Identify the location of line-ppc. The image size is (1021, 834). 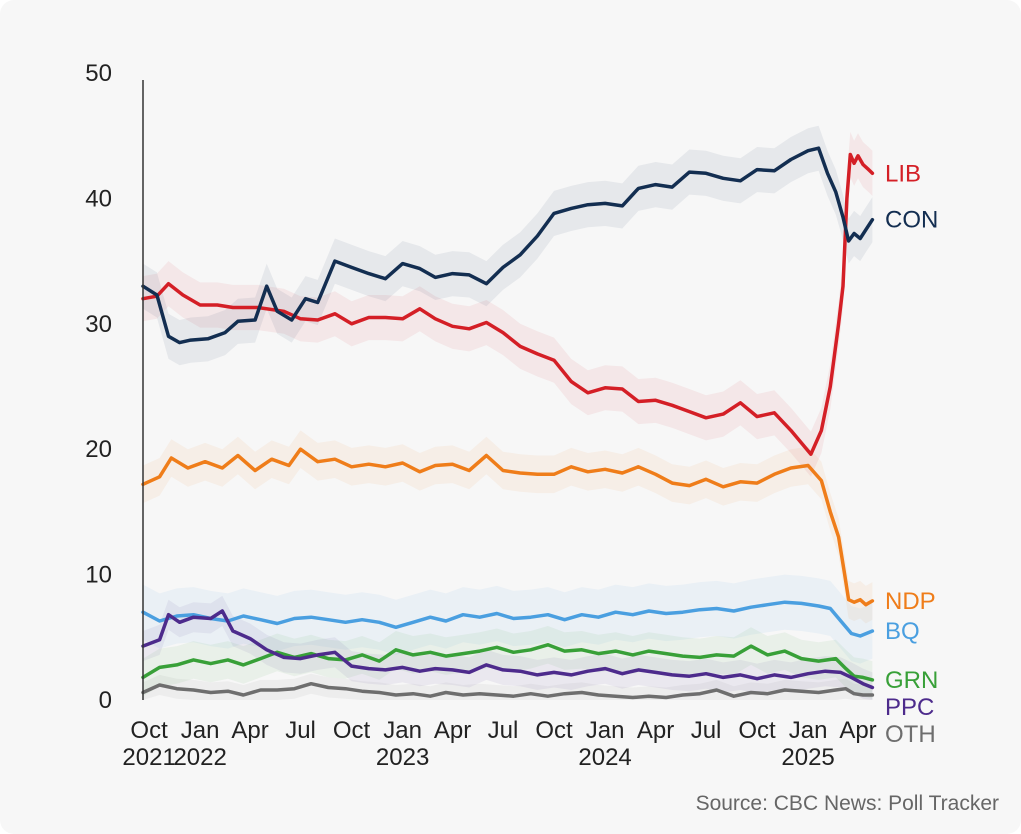
(508, 649).